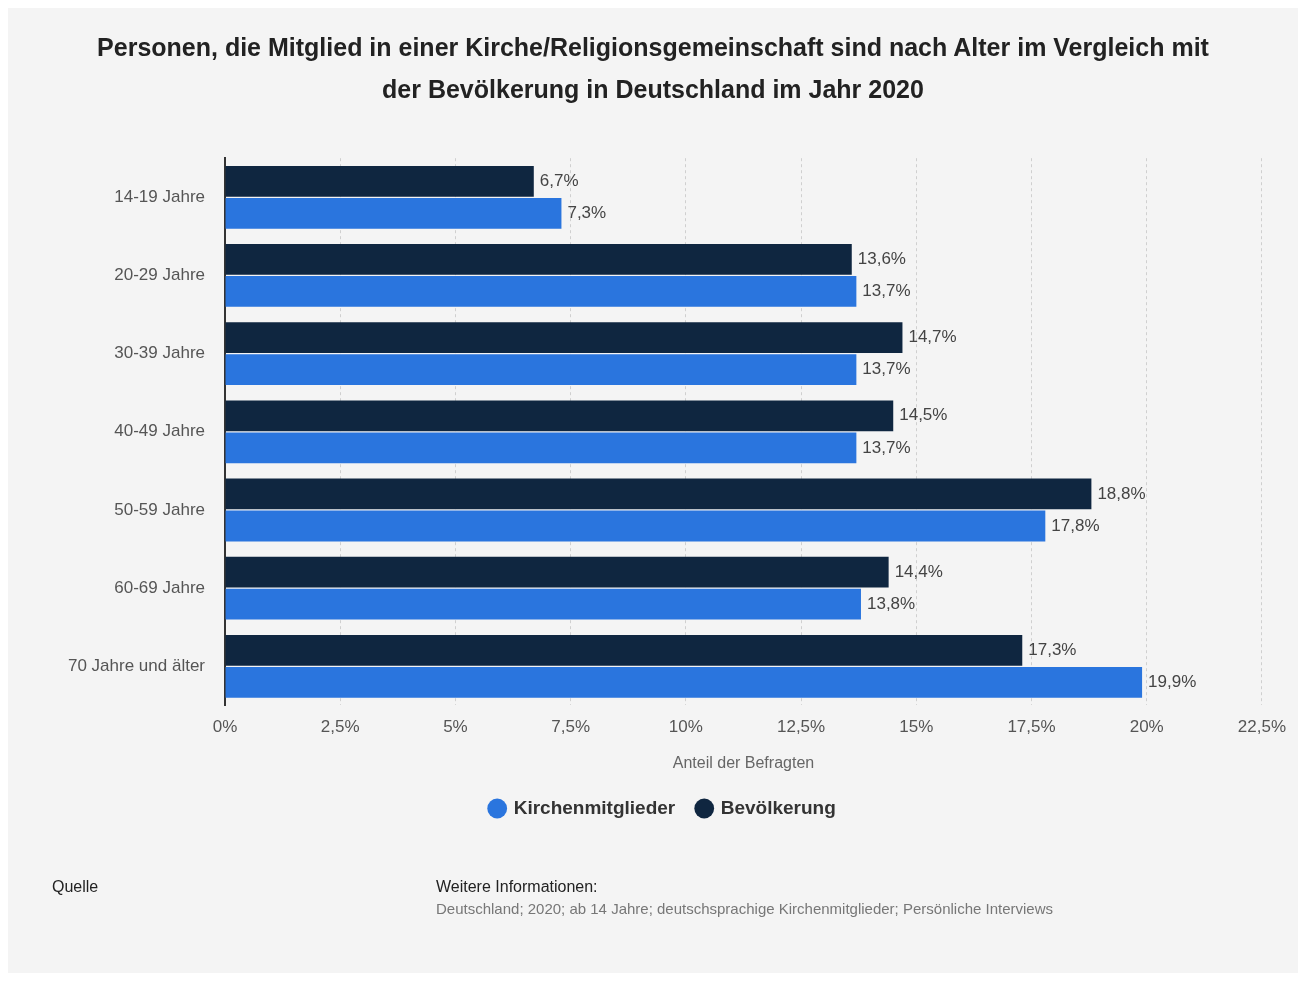 The image size is (1307, 981). Describe the element at coordinates (932, 337) in the screenshot. I see `data-label: 14,7%` at that location.